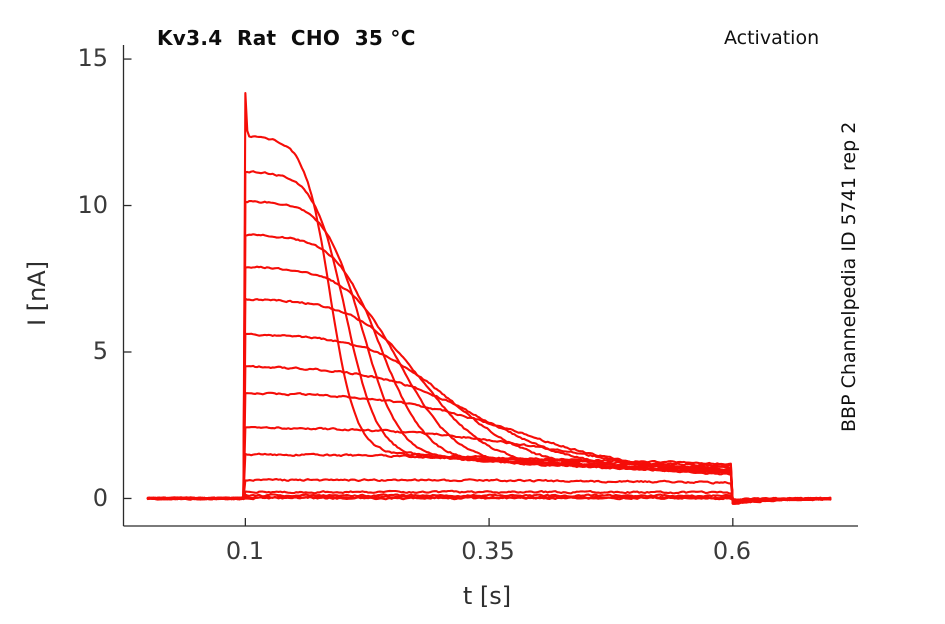  I want to click on y-tick-label-5: 5, so click(100, 351).